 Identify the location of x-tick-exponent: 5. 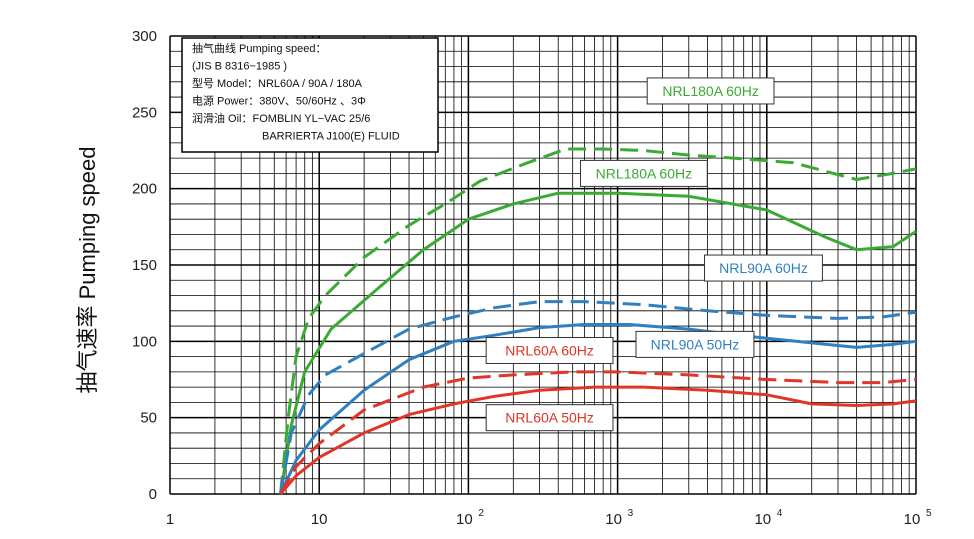
(929, 513).